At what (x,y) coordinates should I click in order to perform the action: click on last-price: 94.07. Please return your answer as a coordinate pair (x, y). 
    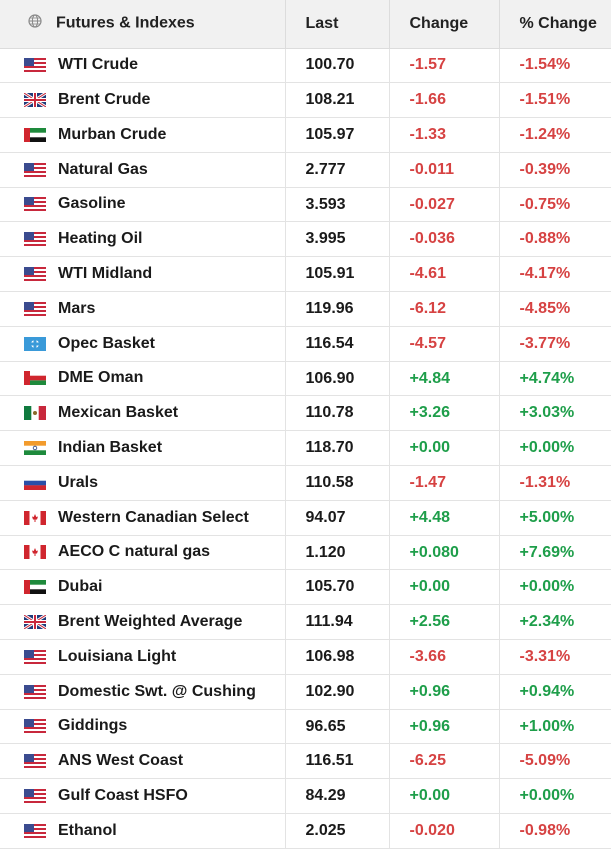
    Looking at the image, I should click on (336, 518).